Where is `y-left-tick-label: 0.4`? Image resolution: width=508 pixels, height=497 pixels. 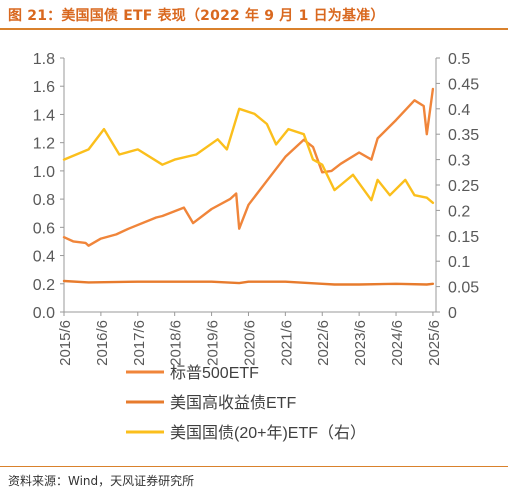
y-left-tick-label: 0.4 is located at coordinates (44, 257).